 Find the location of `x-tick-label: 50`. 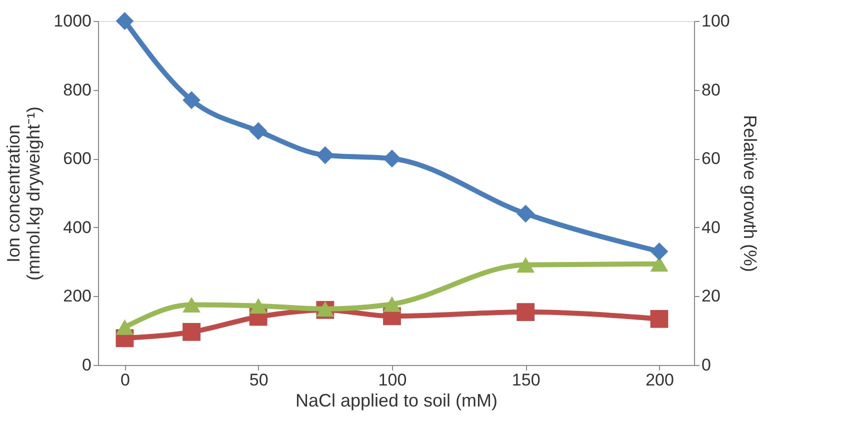

x-tick-label: 50 is located at coordinates (258, 380).